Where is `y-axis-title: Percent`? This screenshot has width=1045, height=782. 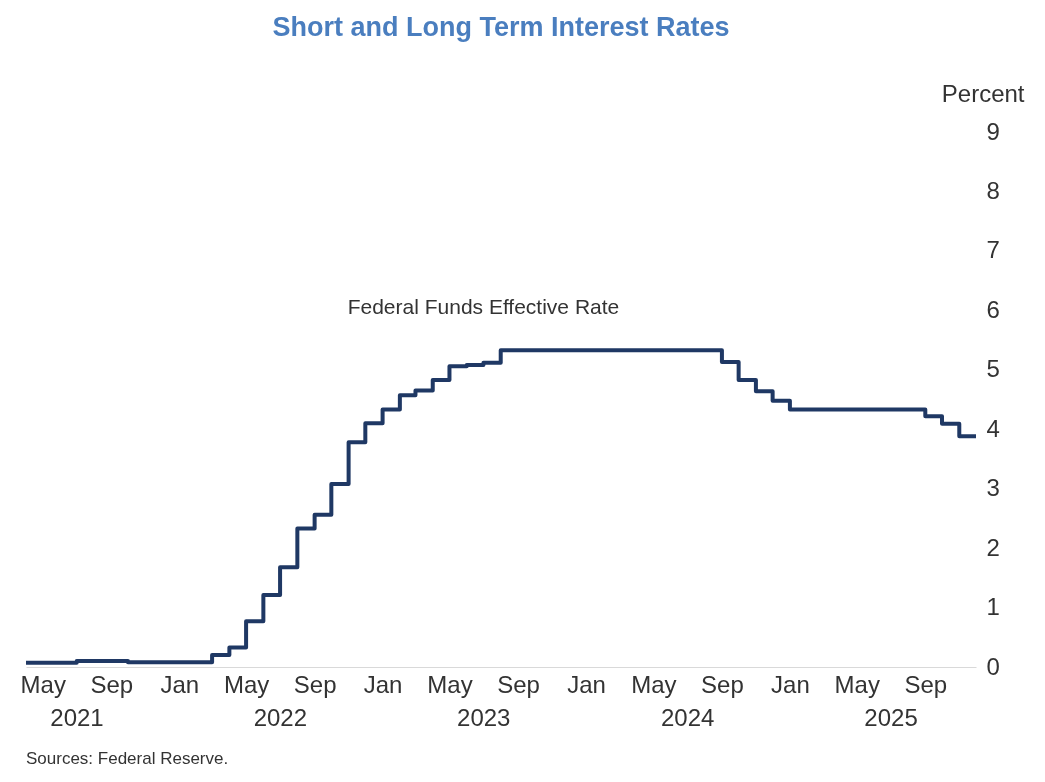 y-axis-title: Percent is located at coordinates (983, 93).